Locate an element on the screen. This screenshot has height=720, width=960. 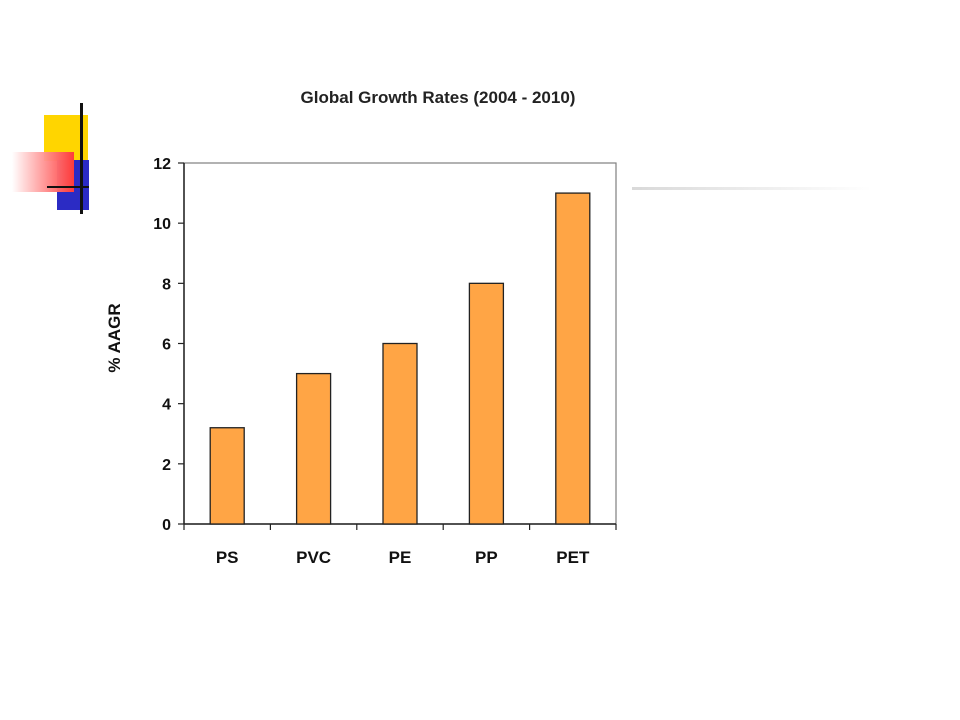
y-tick-label: 2 is located at coordinates (166, 465).